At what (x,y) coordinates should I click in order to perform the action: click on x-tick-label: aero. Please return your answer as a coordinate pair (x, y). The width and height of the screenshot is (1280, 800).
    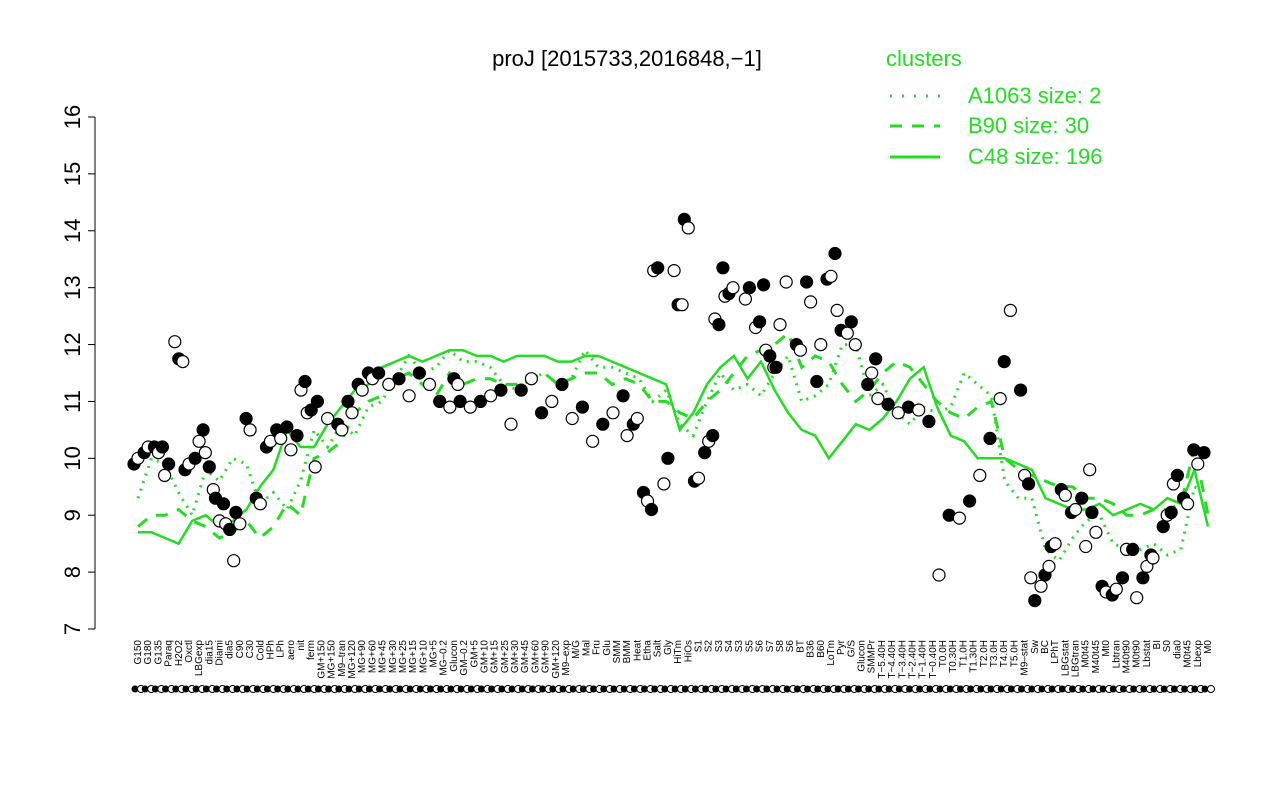
    Looking at the image, I should click on (291, 650).